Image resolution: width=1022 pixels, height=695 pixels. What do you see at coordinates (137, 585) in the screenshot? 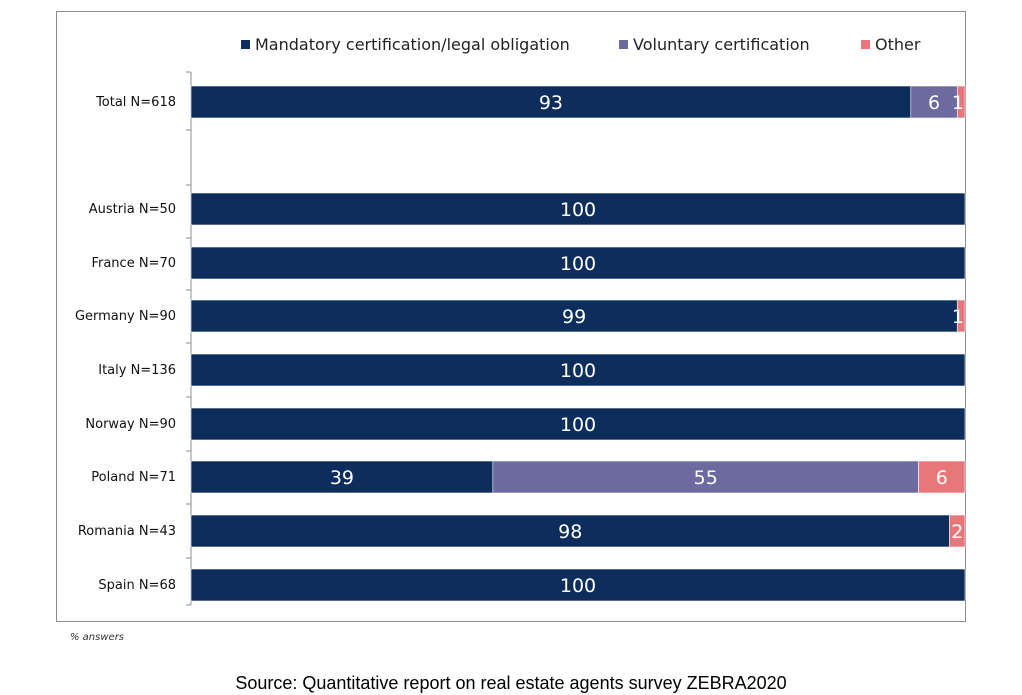
I see `category-label: Spain N=68` at bounding box center [137, 585].